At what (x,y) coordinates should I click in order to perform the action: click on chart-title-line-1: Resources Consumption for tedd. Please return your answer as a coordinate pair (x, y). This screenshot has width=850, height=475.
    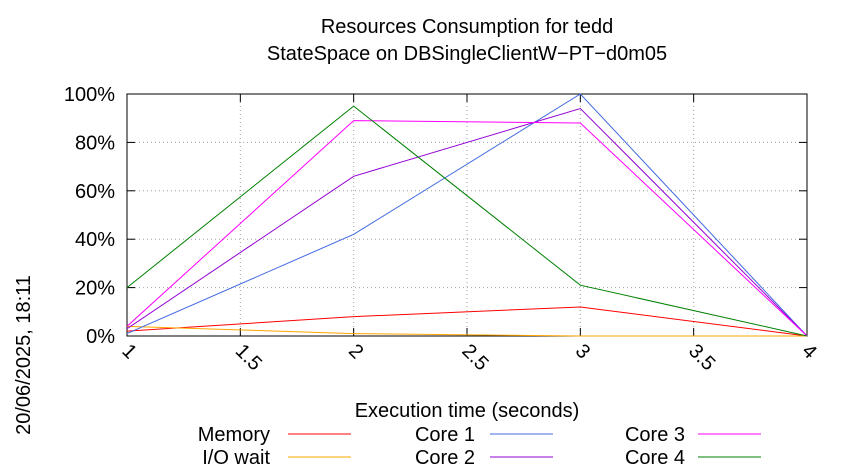
    Looking at the image, I should click on (467, 27).